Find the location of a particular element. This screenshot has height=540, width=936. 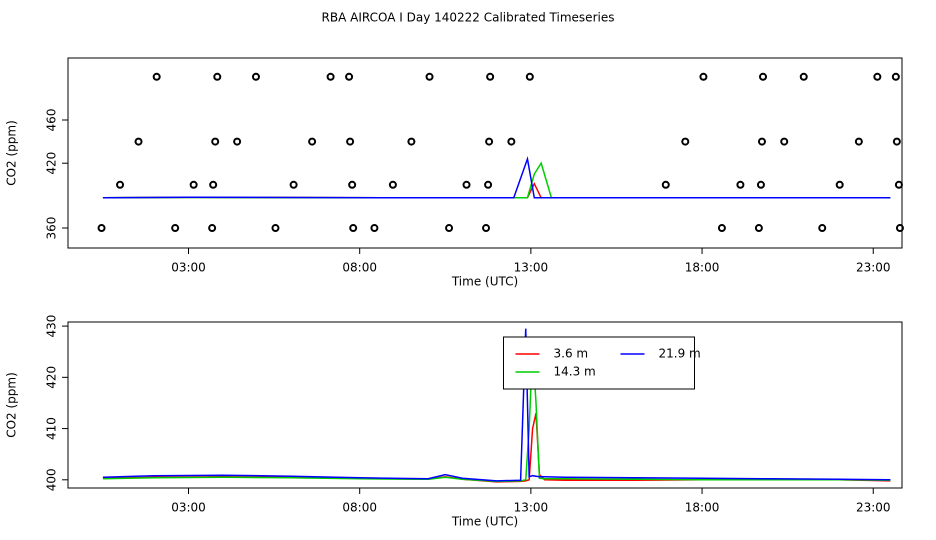

legend-label: 21.9 m is located at coordinates (680, 354).